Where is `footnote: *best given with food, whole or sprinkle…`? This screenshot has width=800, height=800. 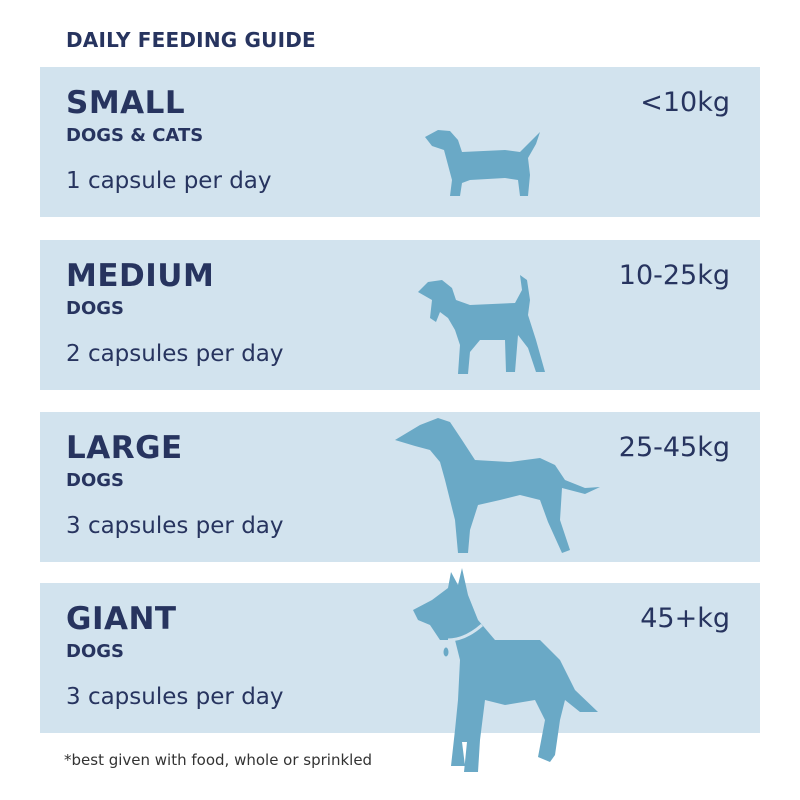
footnote: *best given with food, whole or sprinkle… is located at coordinates (218, 760).